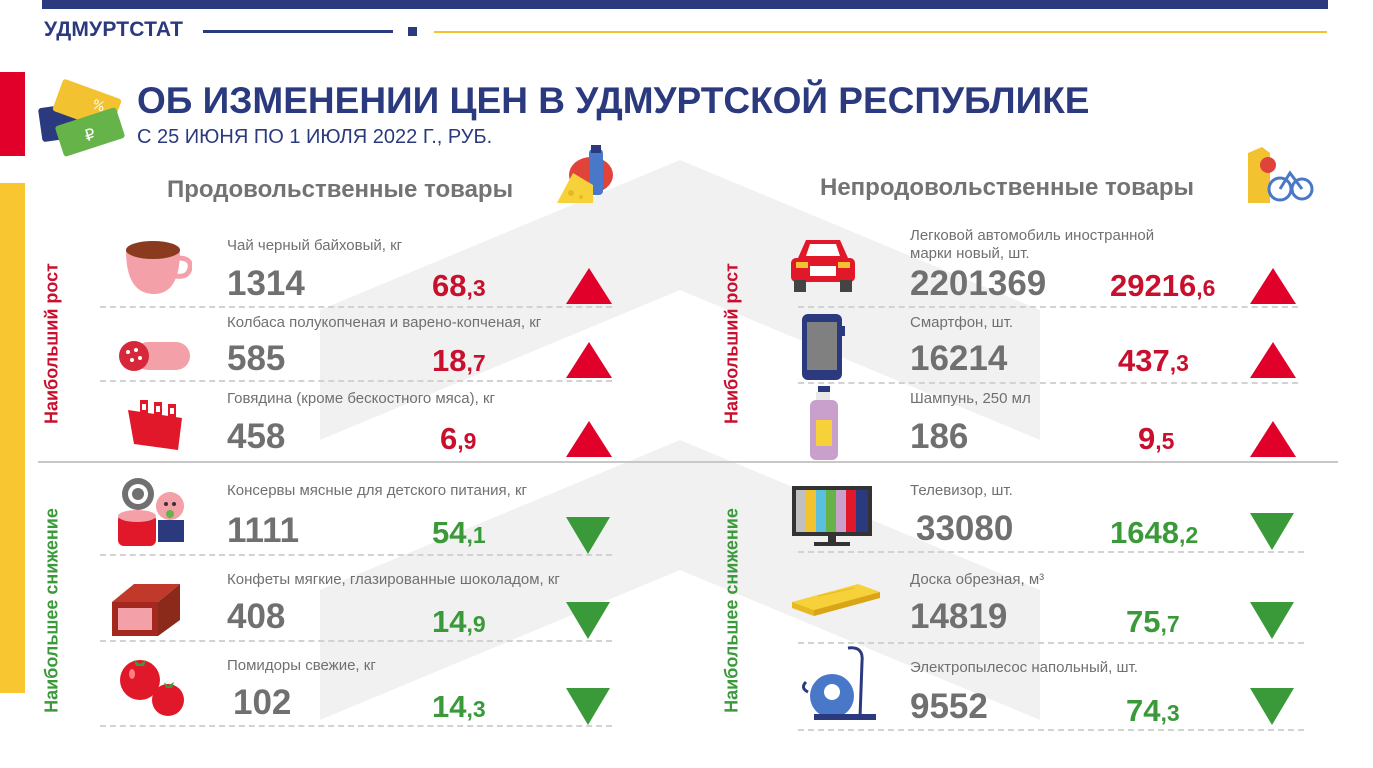 The height and width of the screenshot is (768, 1373). What do you see at coordinates (585, 174) in the screenshot?
I see `groceries-icon` at bounding box center [585, 174].